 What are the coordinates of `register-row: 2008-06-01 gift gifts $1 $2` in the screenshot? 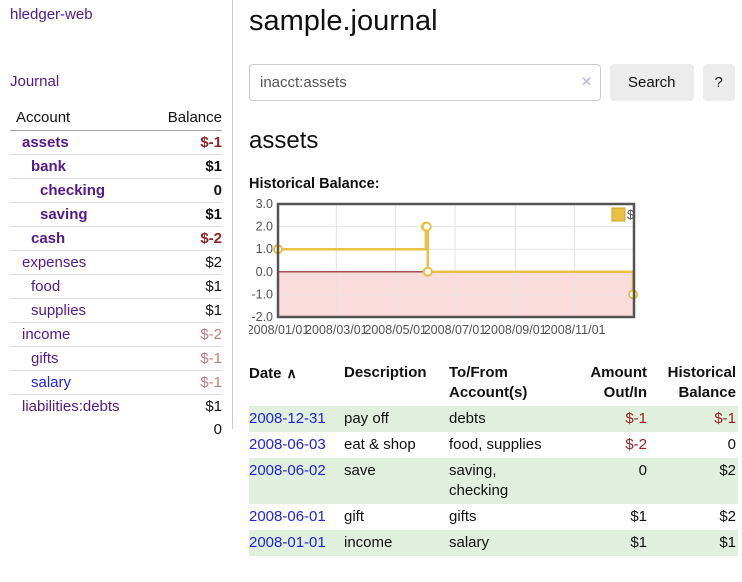 It's located at (493, 517).